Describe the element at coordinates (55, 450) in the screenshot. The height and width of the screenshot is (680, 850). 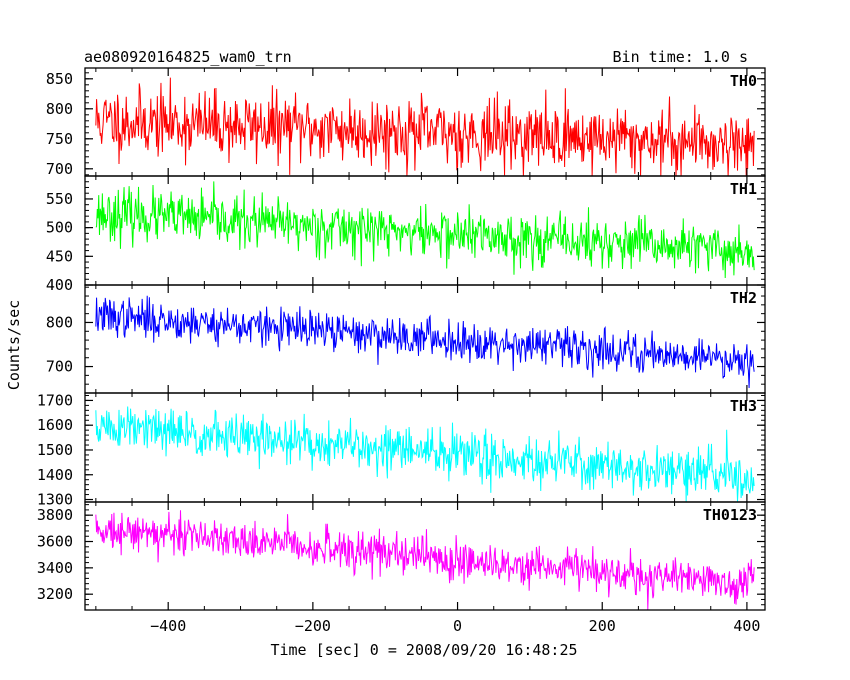
I see `y-tick-label: 1500` at that location.